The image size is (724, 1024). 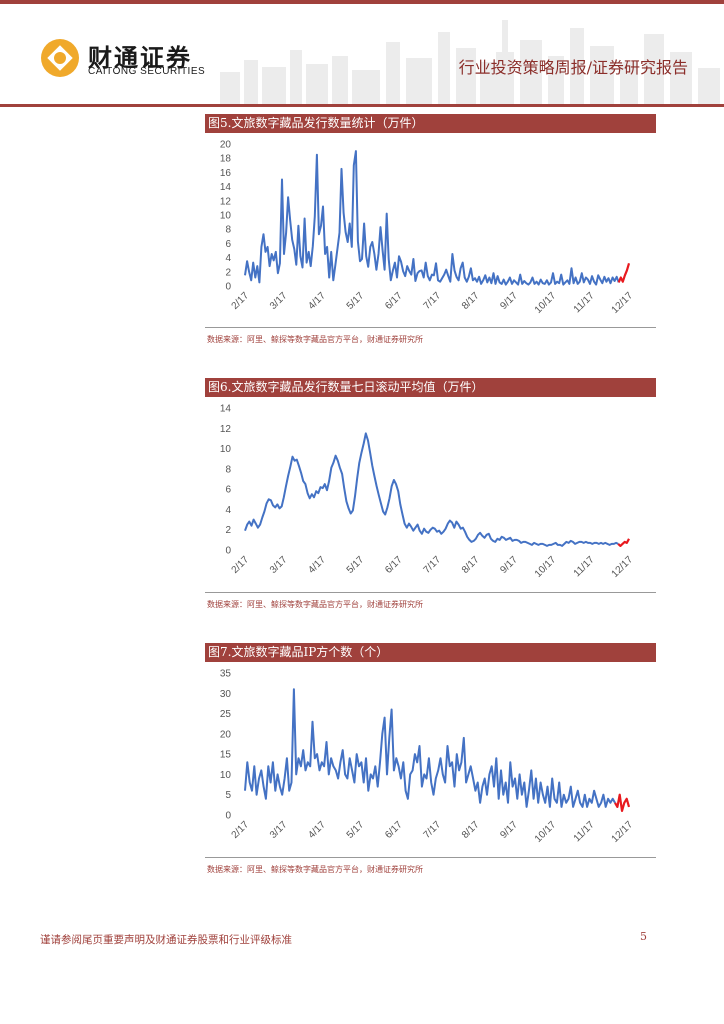 What do you see at coordinates (430, 652) in the screenshot?
I see `figure-7-title: 图7.文旅数字藏品IP方个数（个）` at bounding box center [430, 652].